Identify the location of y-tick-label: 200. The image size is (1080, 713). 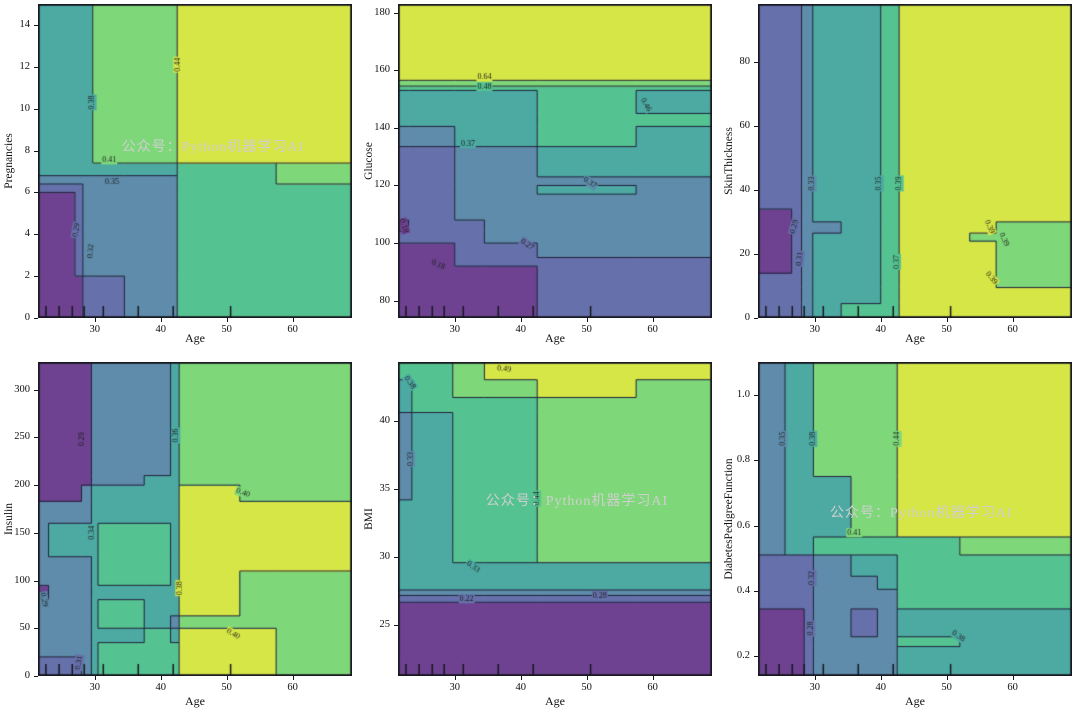
(22, 485).